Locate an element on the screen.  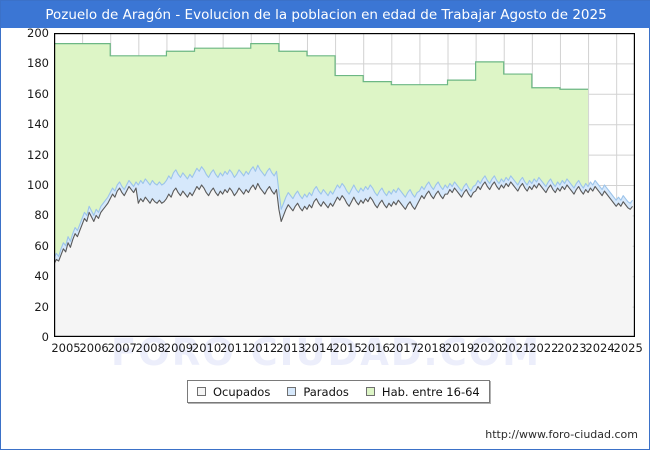
x-tick-label: 2008 is located at coordinates (150, 348).